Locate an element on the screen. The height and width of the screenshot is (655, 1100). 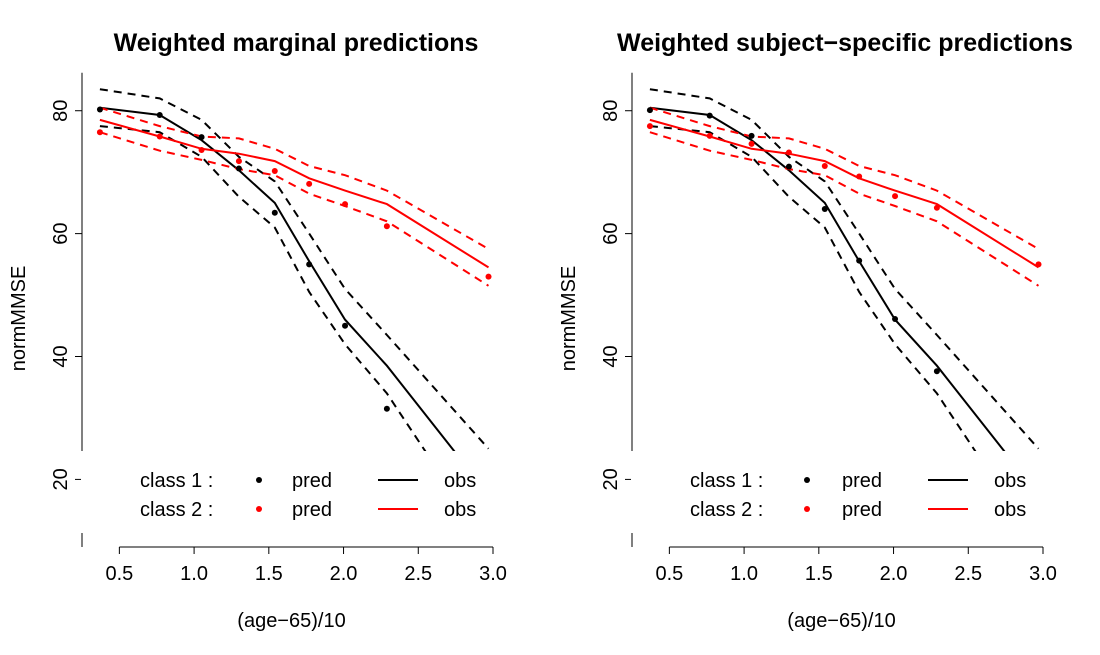
chart-title: Weighted marginal predictions is located at coordinates (296, 43).